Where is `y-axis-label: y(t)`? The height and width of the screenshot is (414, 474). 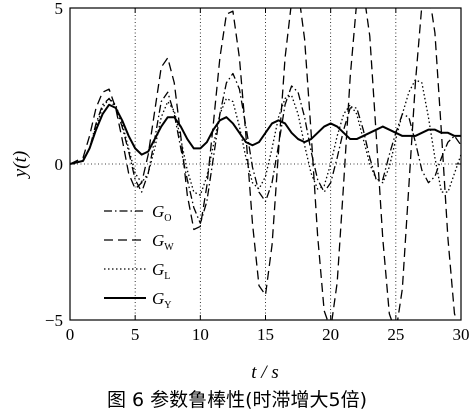 y-axis-label: y(t) is located at coordinates (20, 165).